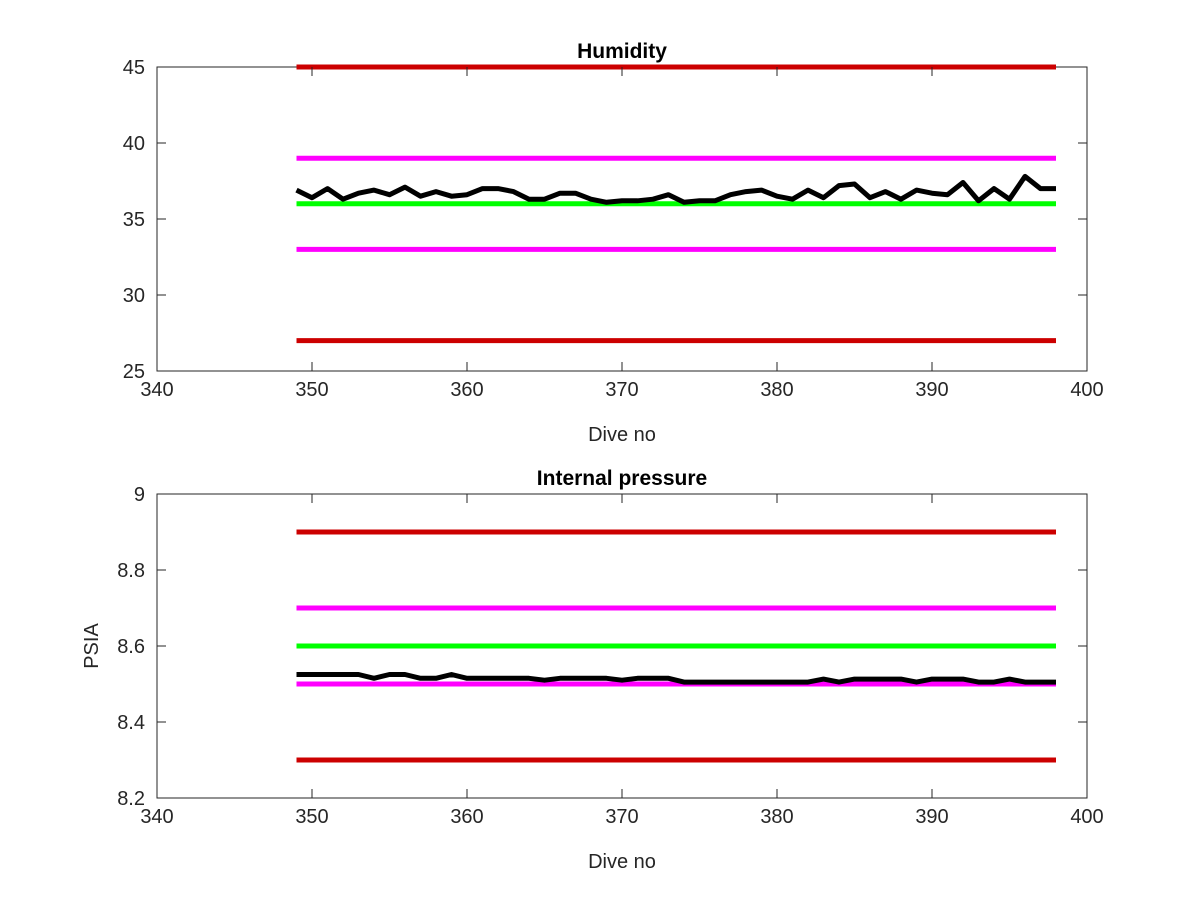 Image resolution: width=1200 pixels, height=900 pixels. I want to click on y-tick-label: 8.2, so click(131, 799).